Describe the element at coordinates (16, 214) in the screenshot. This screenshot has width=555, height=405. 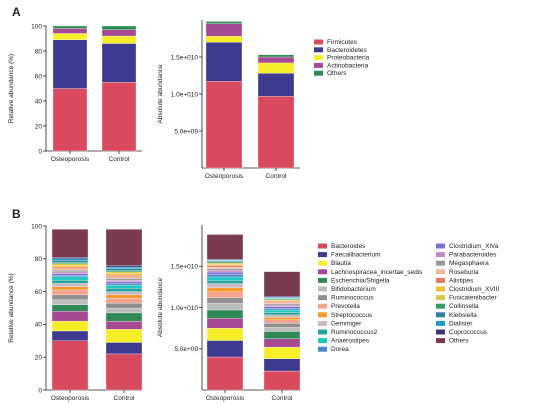
I see `panel-letter-b: B` at that location.